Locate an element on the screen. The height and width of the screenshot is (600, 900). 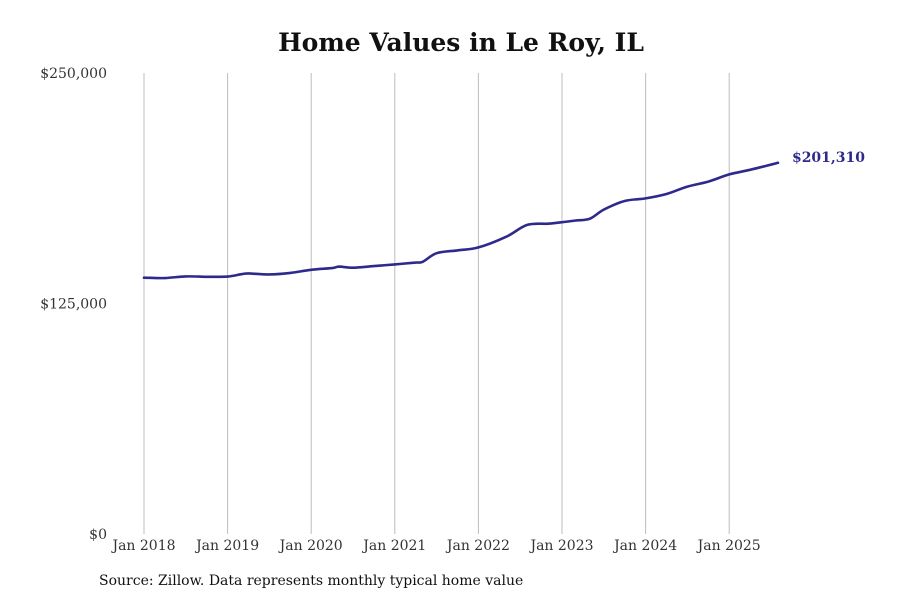
x-tick-label: Jan 2025 is located at coordinates (728, 546).